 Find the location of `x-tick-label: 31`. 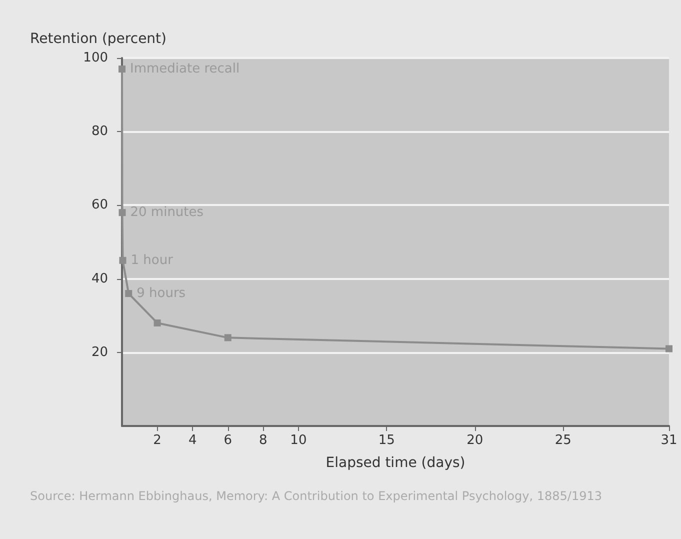

x-tick-label: 31 is located at coordinates (669, 440).